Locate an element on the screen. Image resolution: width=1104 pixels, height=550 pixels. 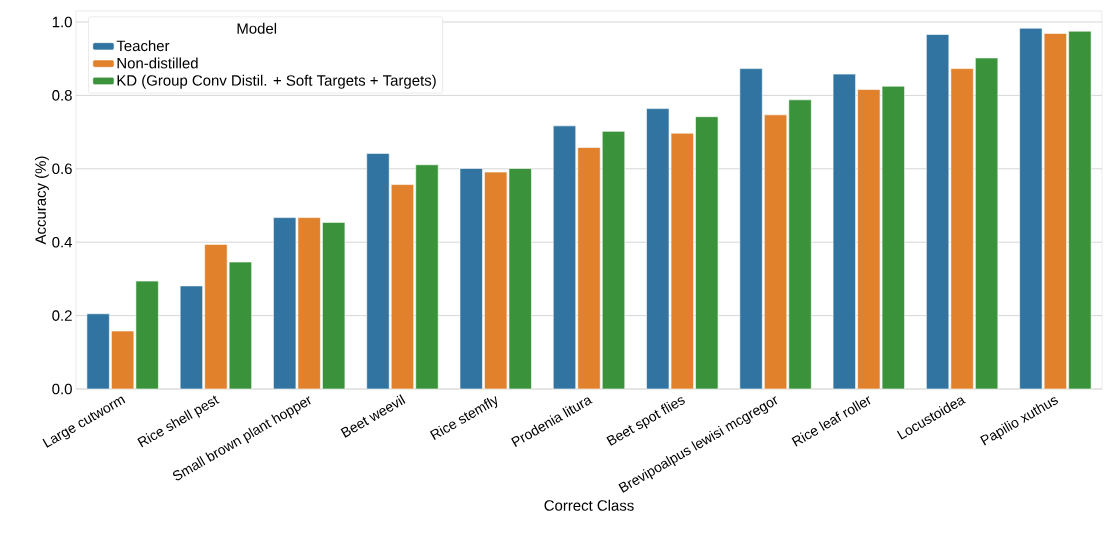
x-tick-label: Rice shell pest is located at coordinates (178, 421).